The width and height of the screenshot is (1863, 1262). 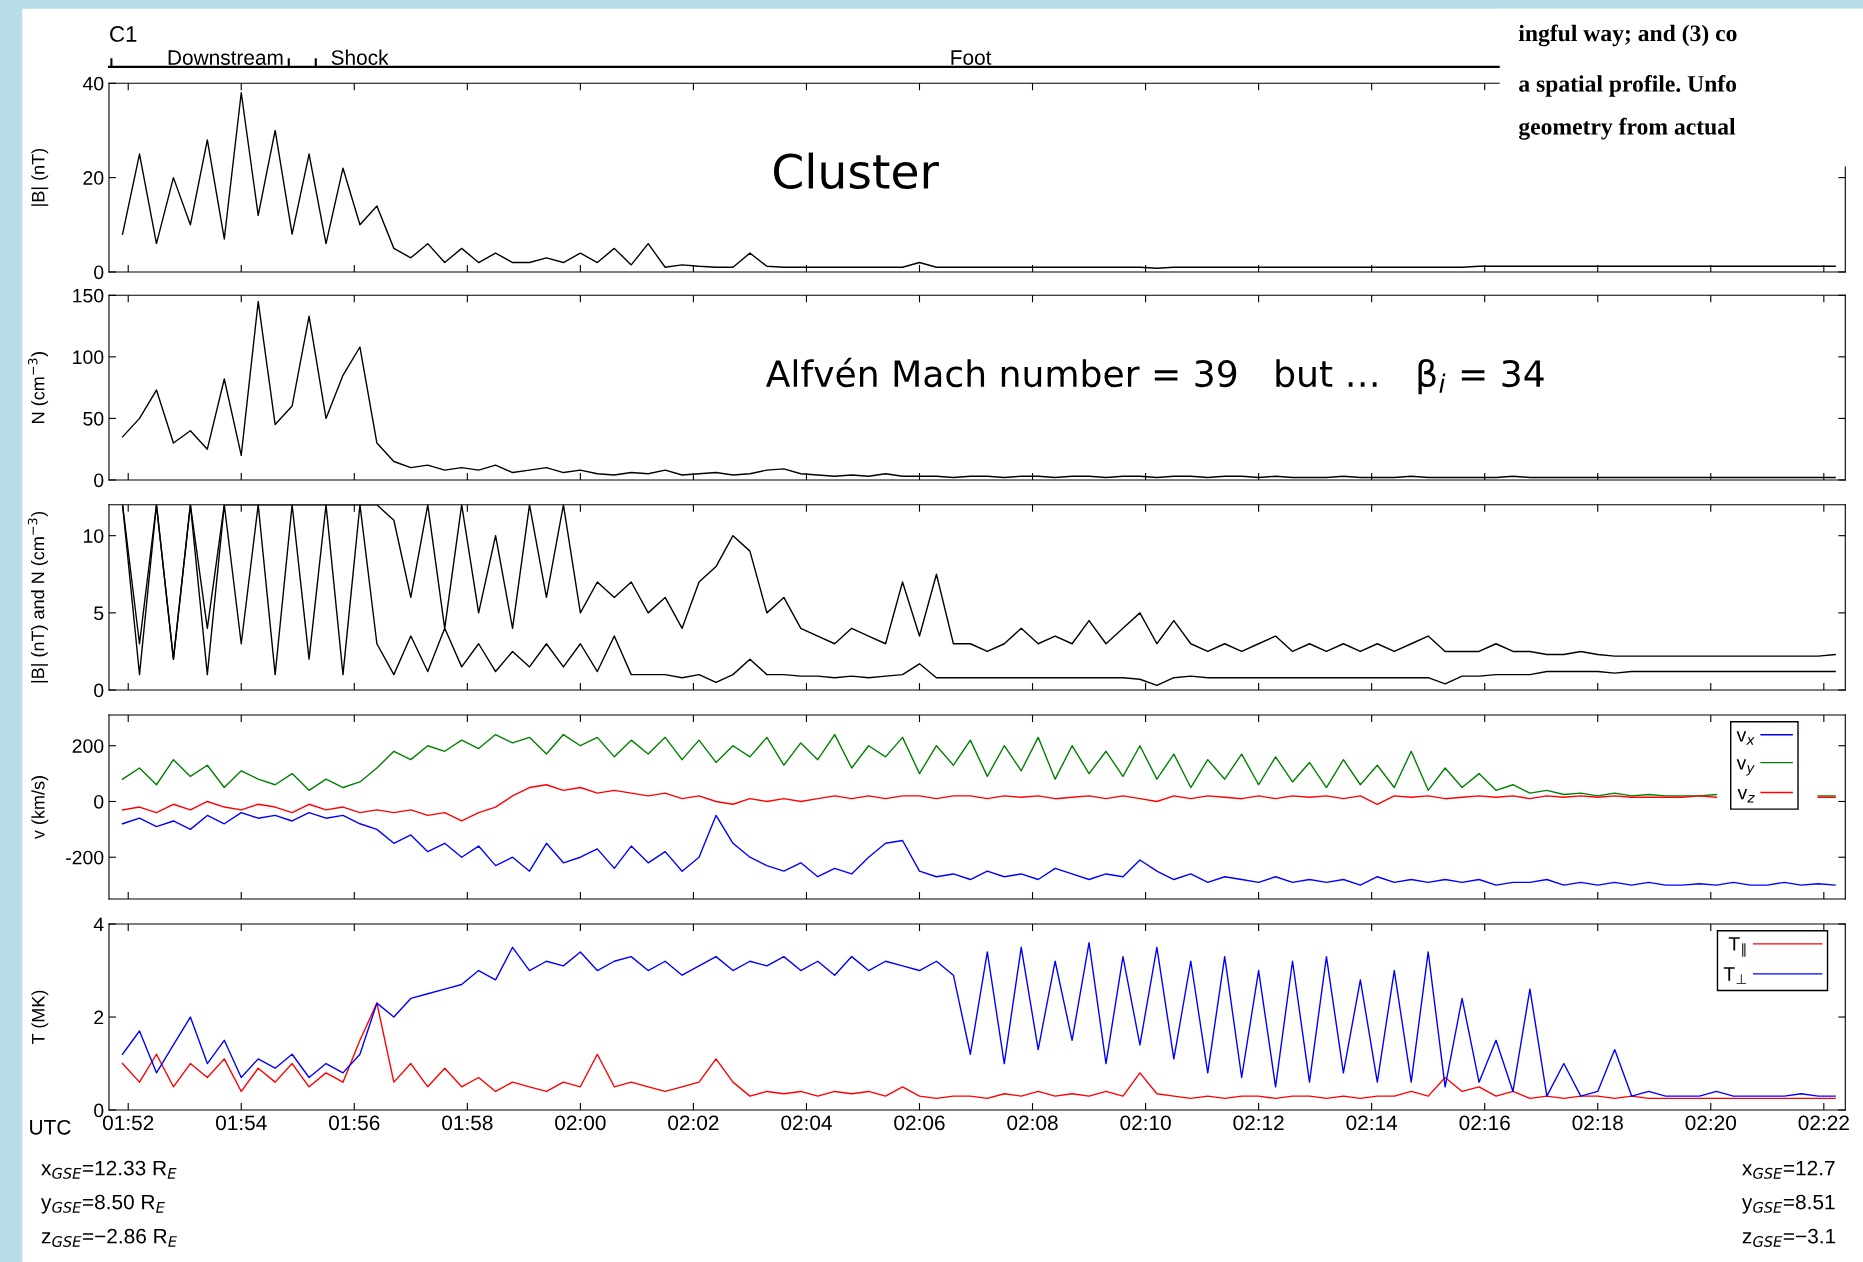 I want to click on y-tick-label: 10, so click(x=93, y=536).